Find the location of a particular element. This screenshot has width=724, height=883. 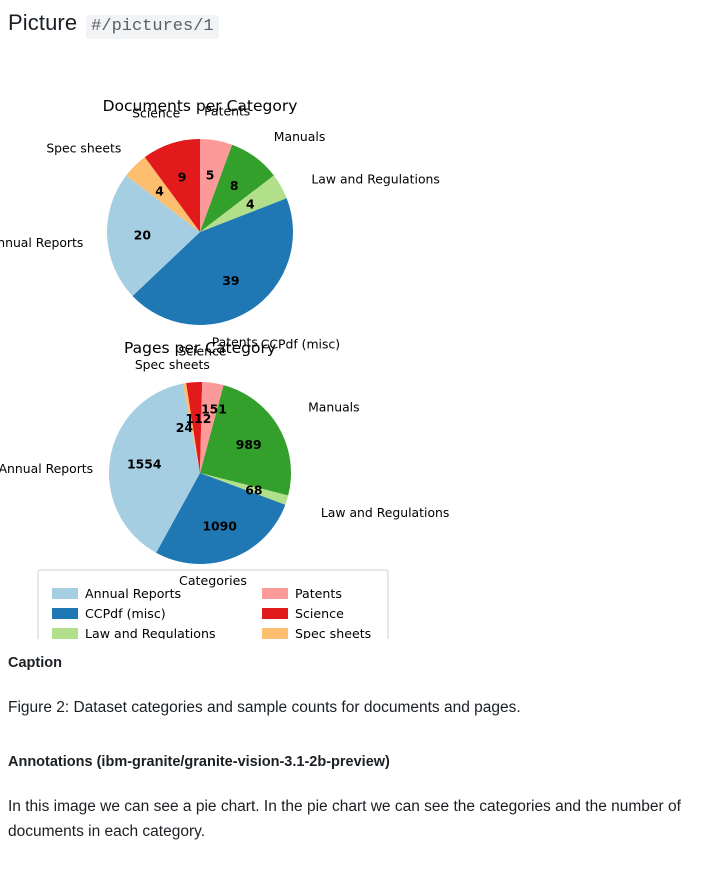

pie-slice-value: 9 is located at coordinates (182, 177).